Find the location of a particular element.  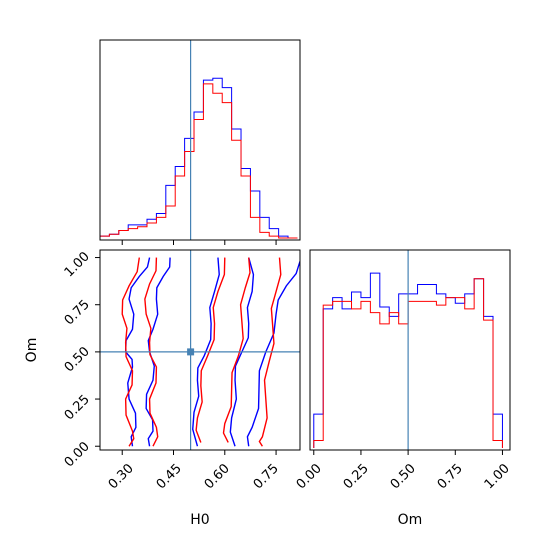

h0-hist-step-blue is located at coordinates (198, 158).